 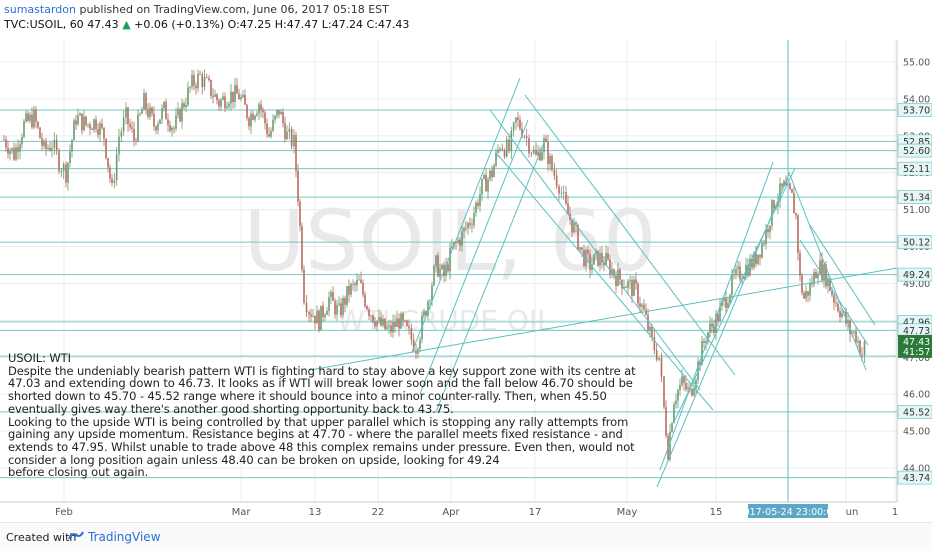 What do you see at coordinates (315, 512) in the screenshot?
I see `time-tick-label: 13` at bounding box center [315, 512].